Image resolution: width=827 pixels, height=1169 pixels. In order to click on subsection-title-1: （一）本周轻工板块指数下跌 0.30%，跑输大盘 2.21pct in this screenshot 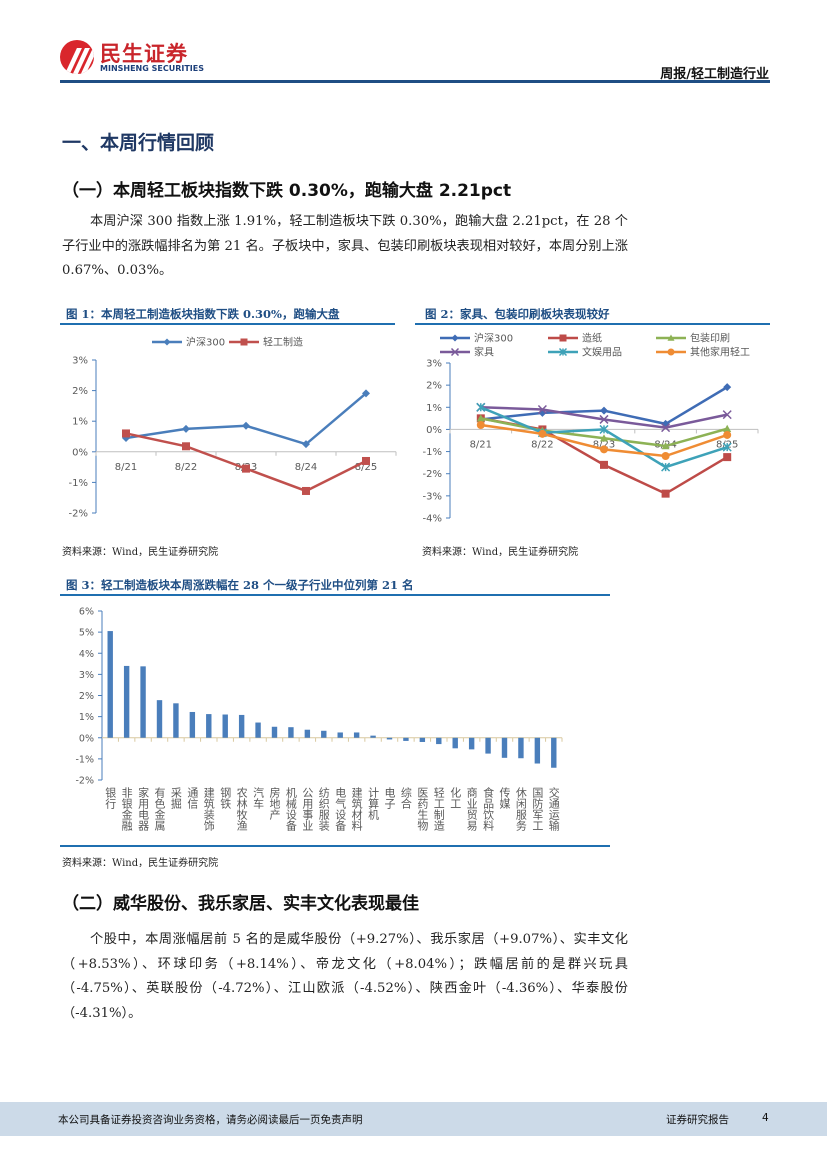, I will do `click(287, 191)`.